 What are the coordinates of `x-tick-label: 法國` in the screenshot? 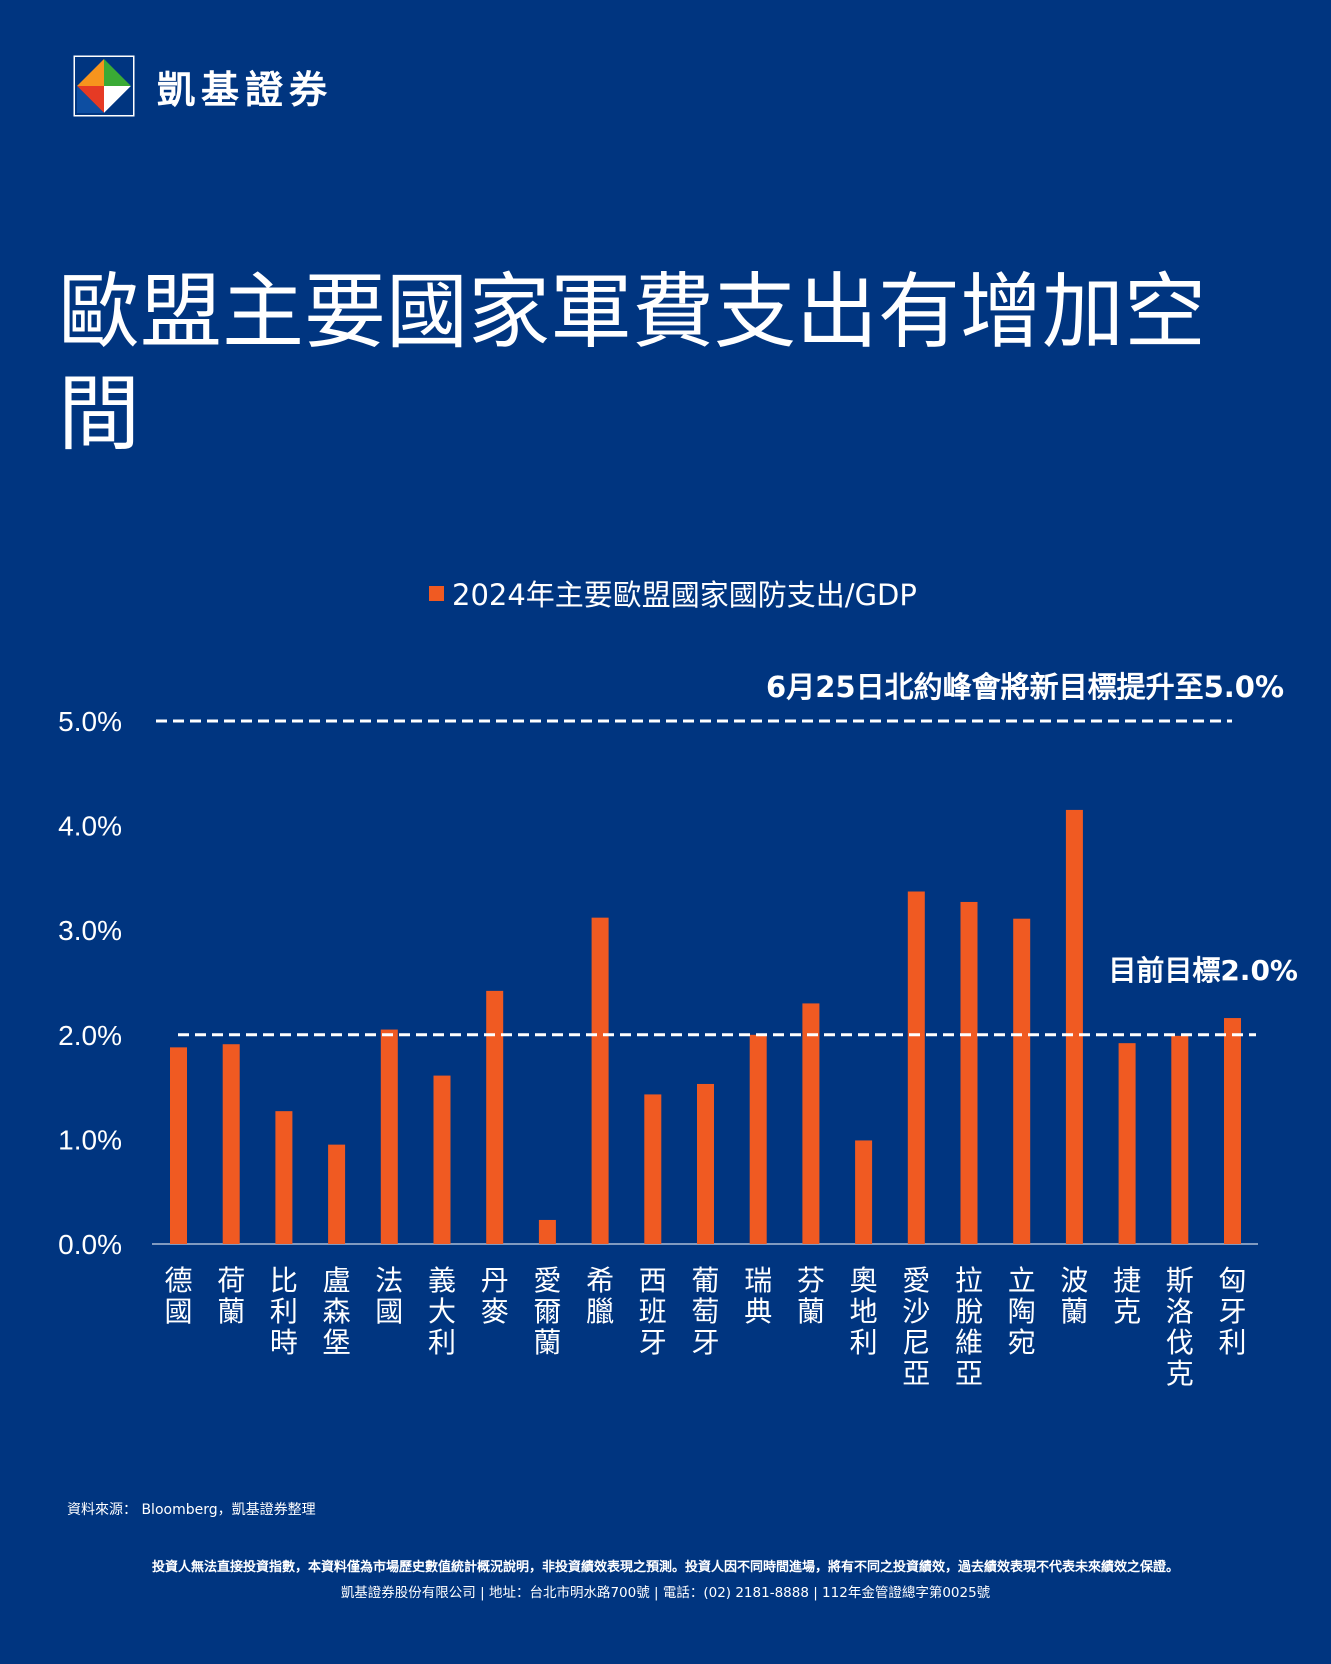 It's located at (389, 1296).